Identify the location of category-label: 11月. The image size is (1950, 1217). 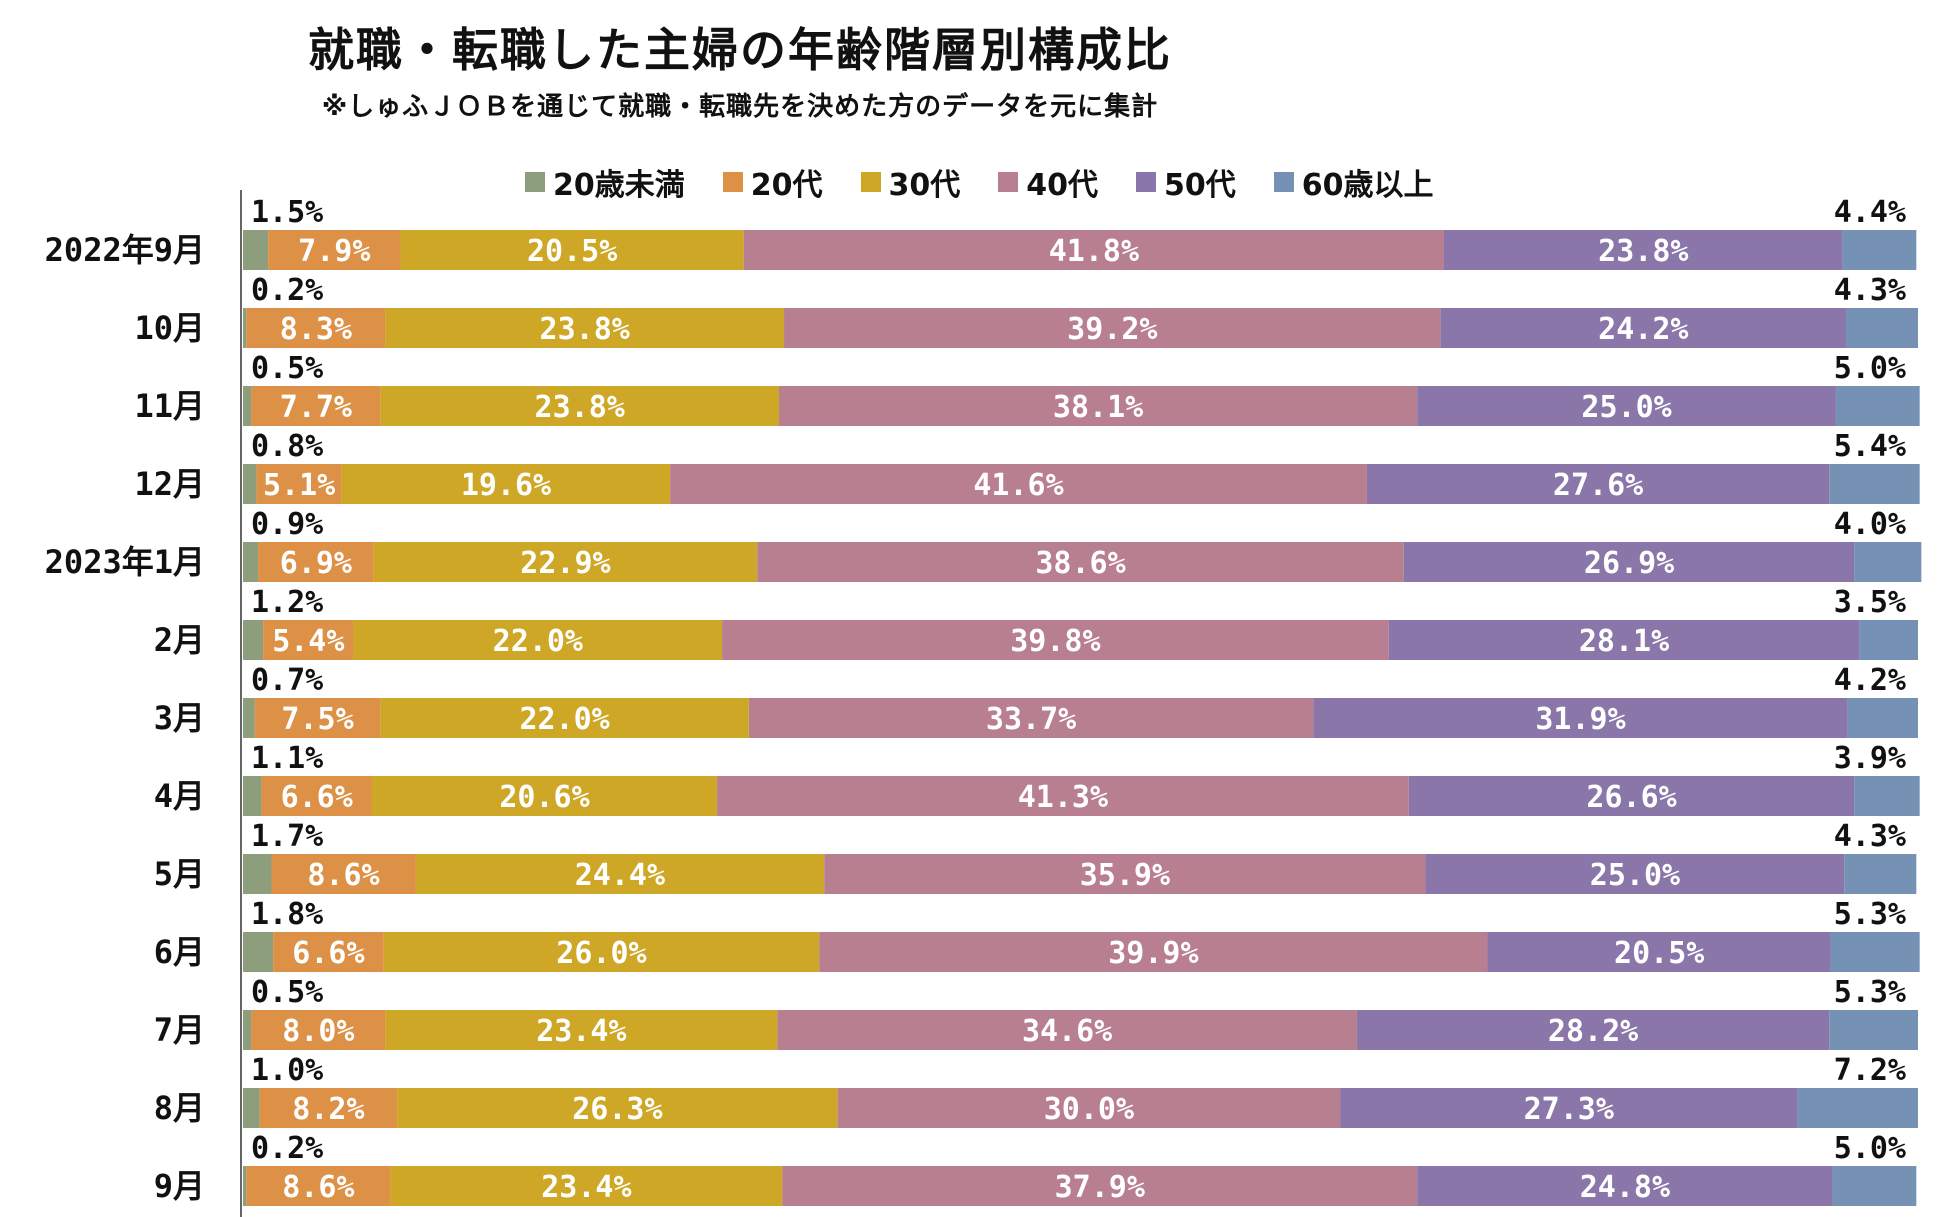
(169, 406).